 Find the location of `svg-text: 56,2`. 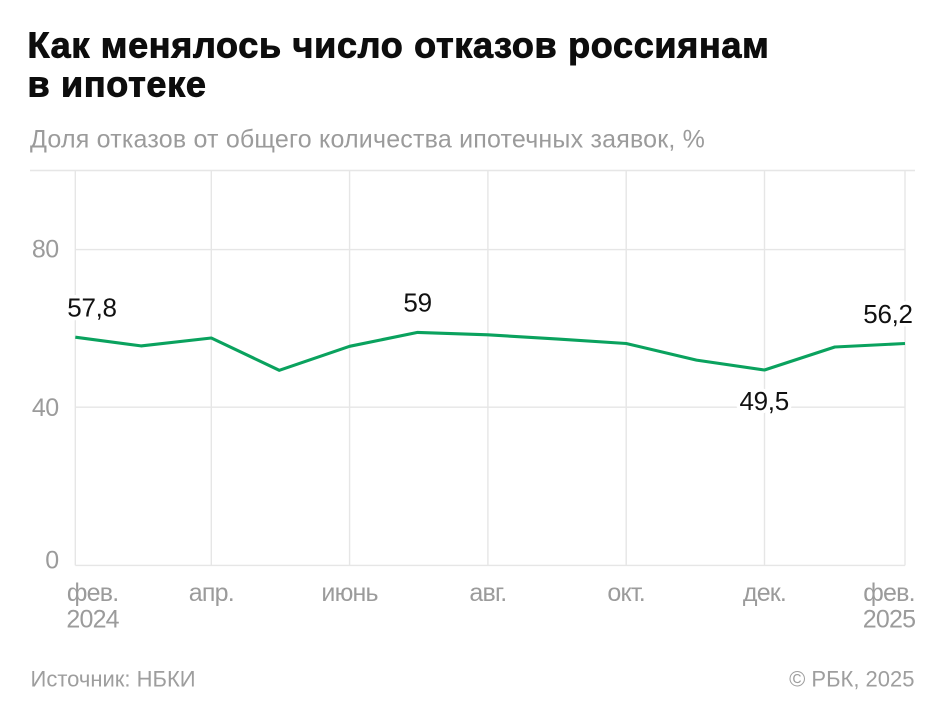

svg-text: 56,2 is located at coordinates (887, 314).